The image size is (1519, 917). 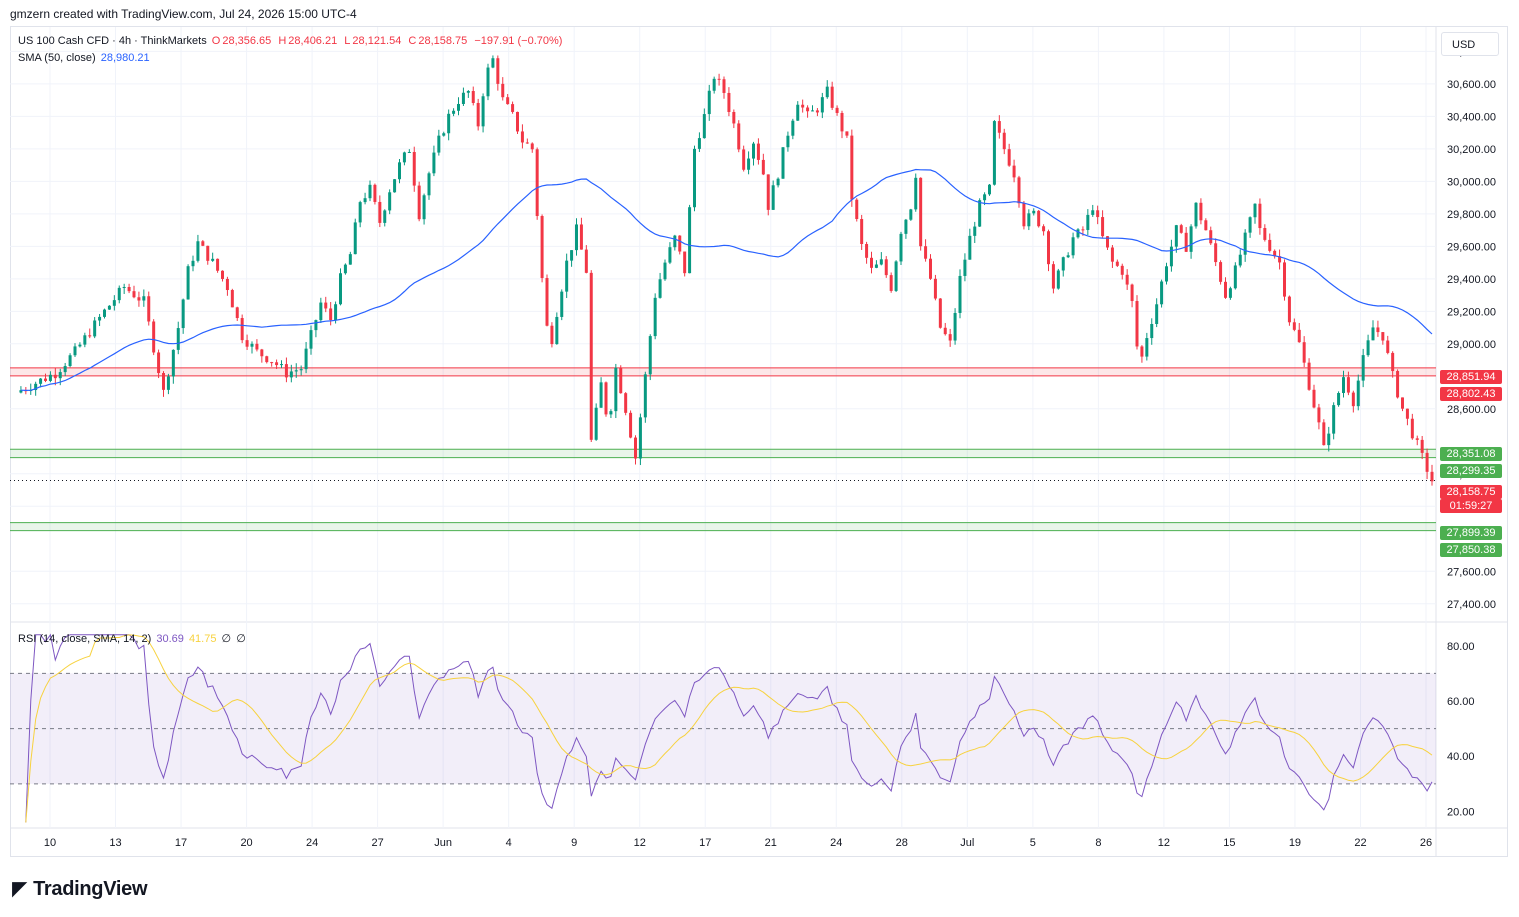 I want to click on rsi-value: 30.69, so click(x=170, y=639).